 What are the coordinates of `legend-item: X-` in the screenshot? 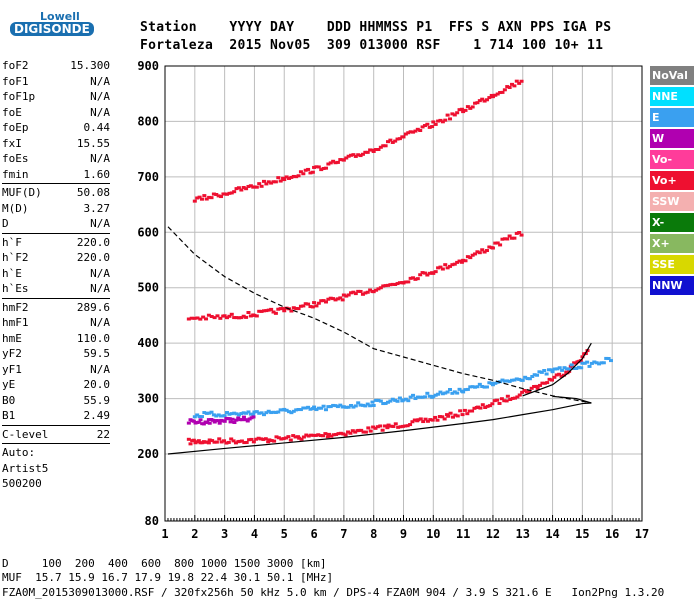 It's located at (672, 222).